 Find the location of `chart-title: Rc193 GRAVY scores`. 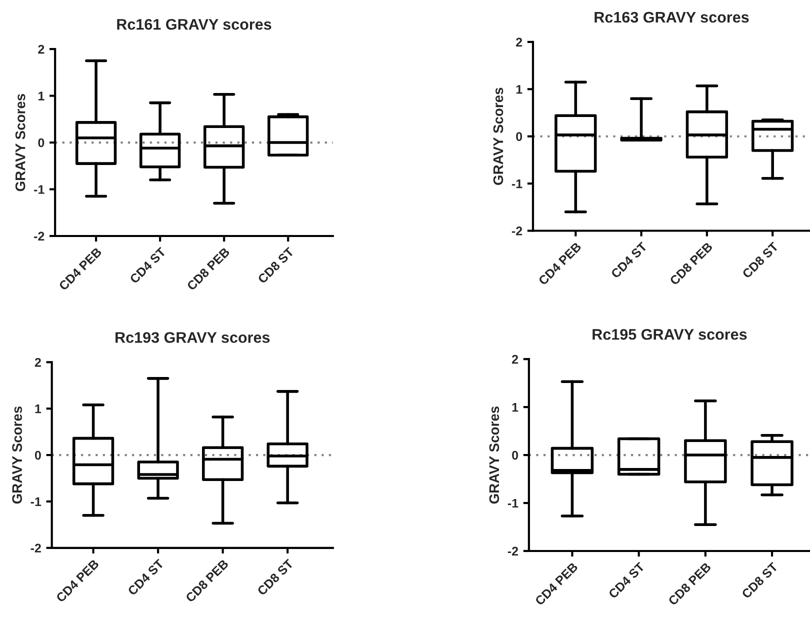

chart-title: Rc193 GRAVY scores is located at coordinates (193, 337).